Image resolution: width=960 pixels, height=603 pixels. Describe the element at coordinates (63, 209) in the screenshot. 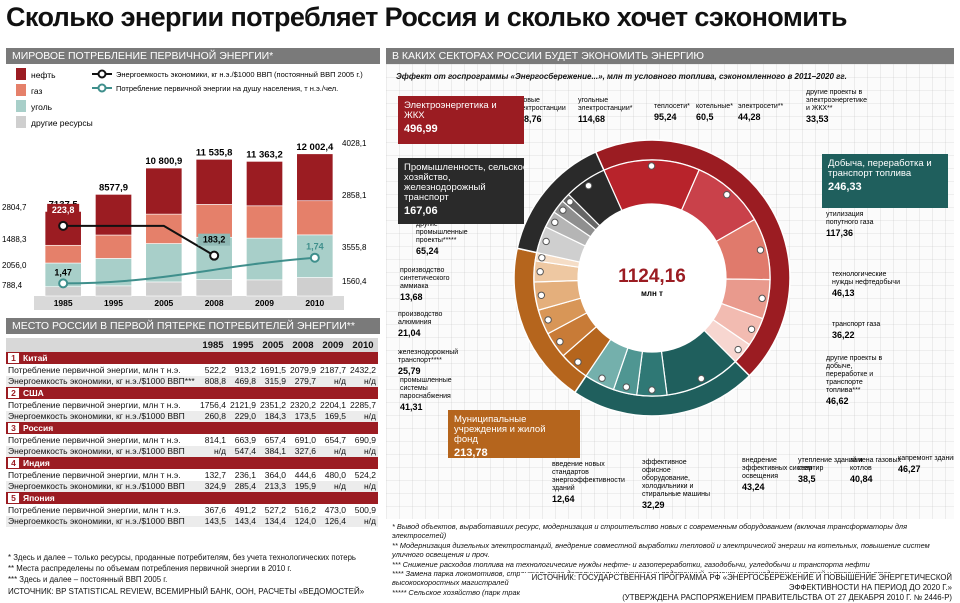

I see `data-label-bg` at that location.